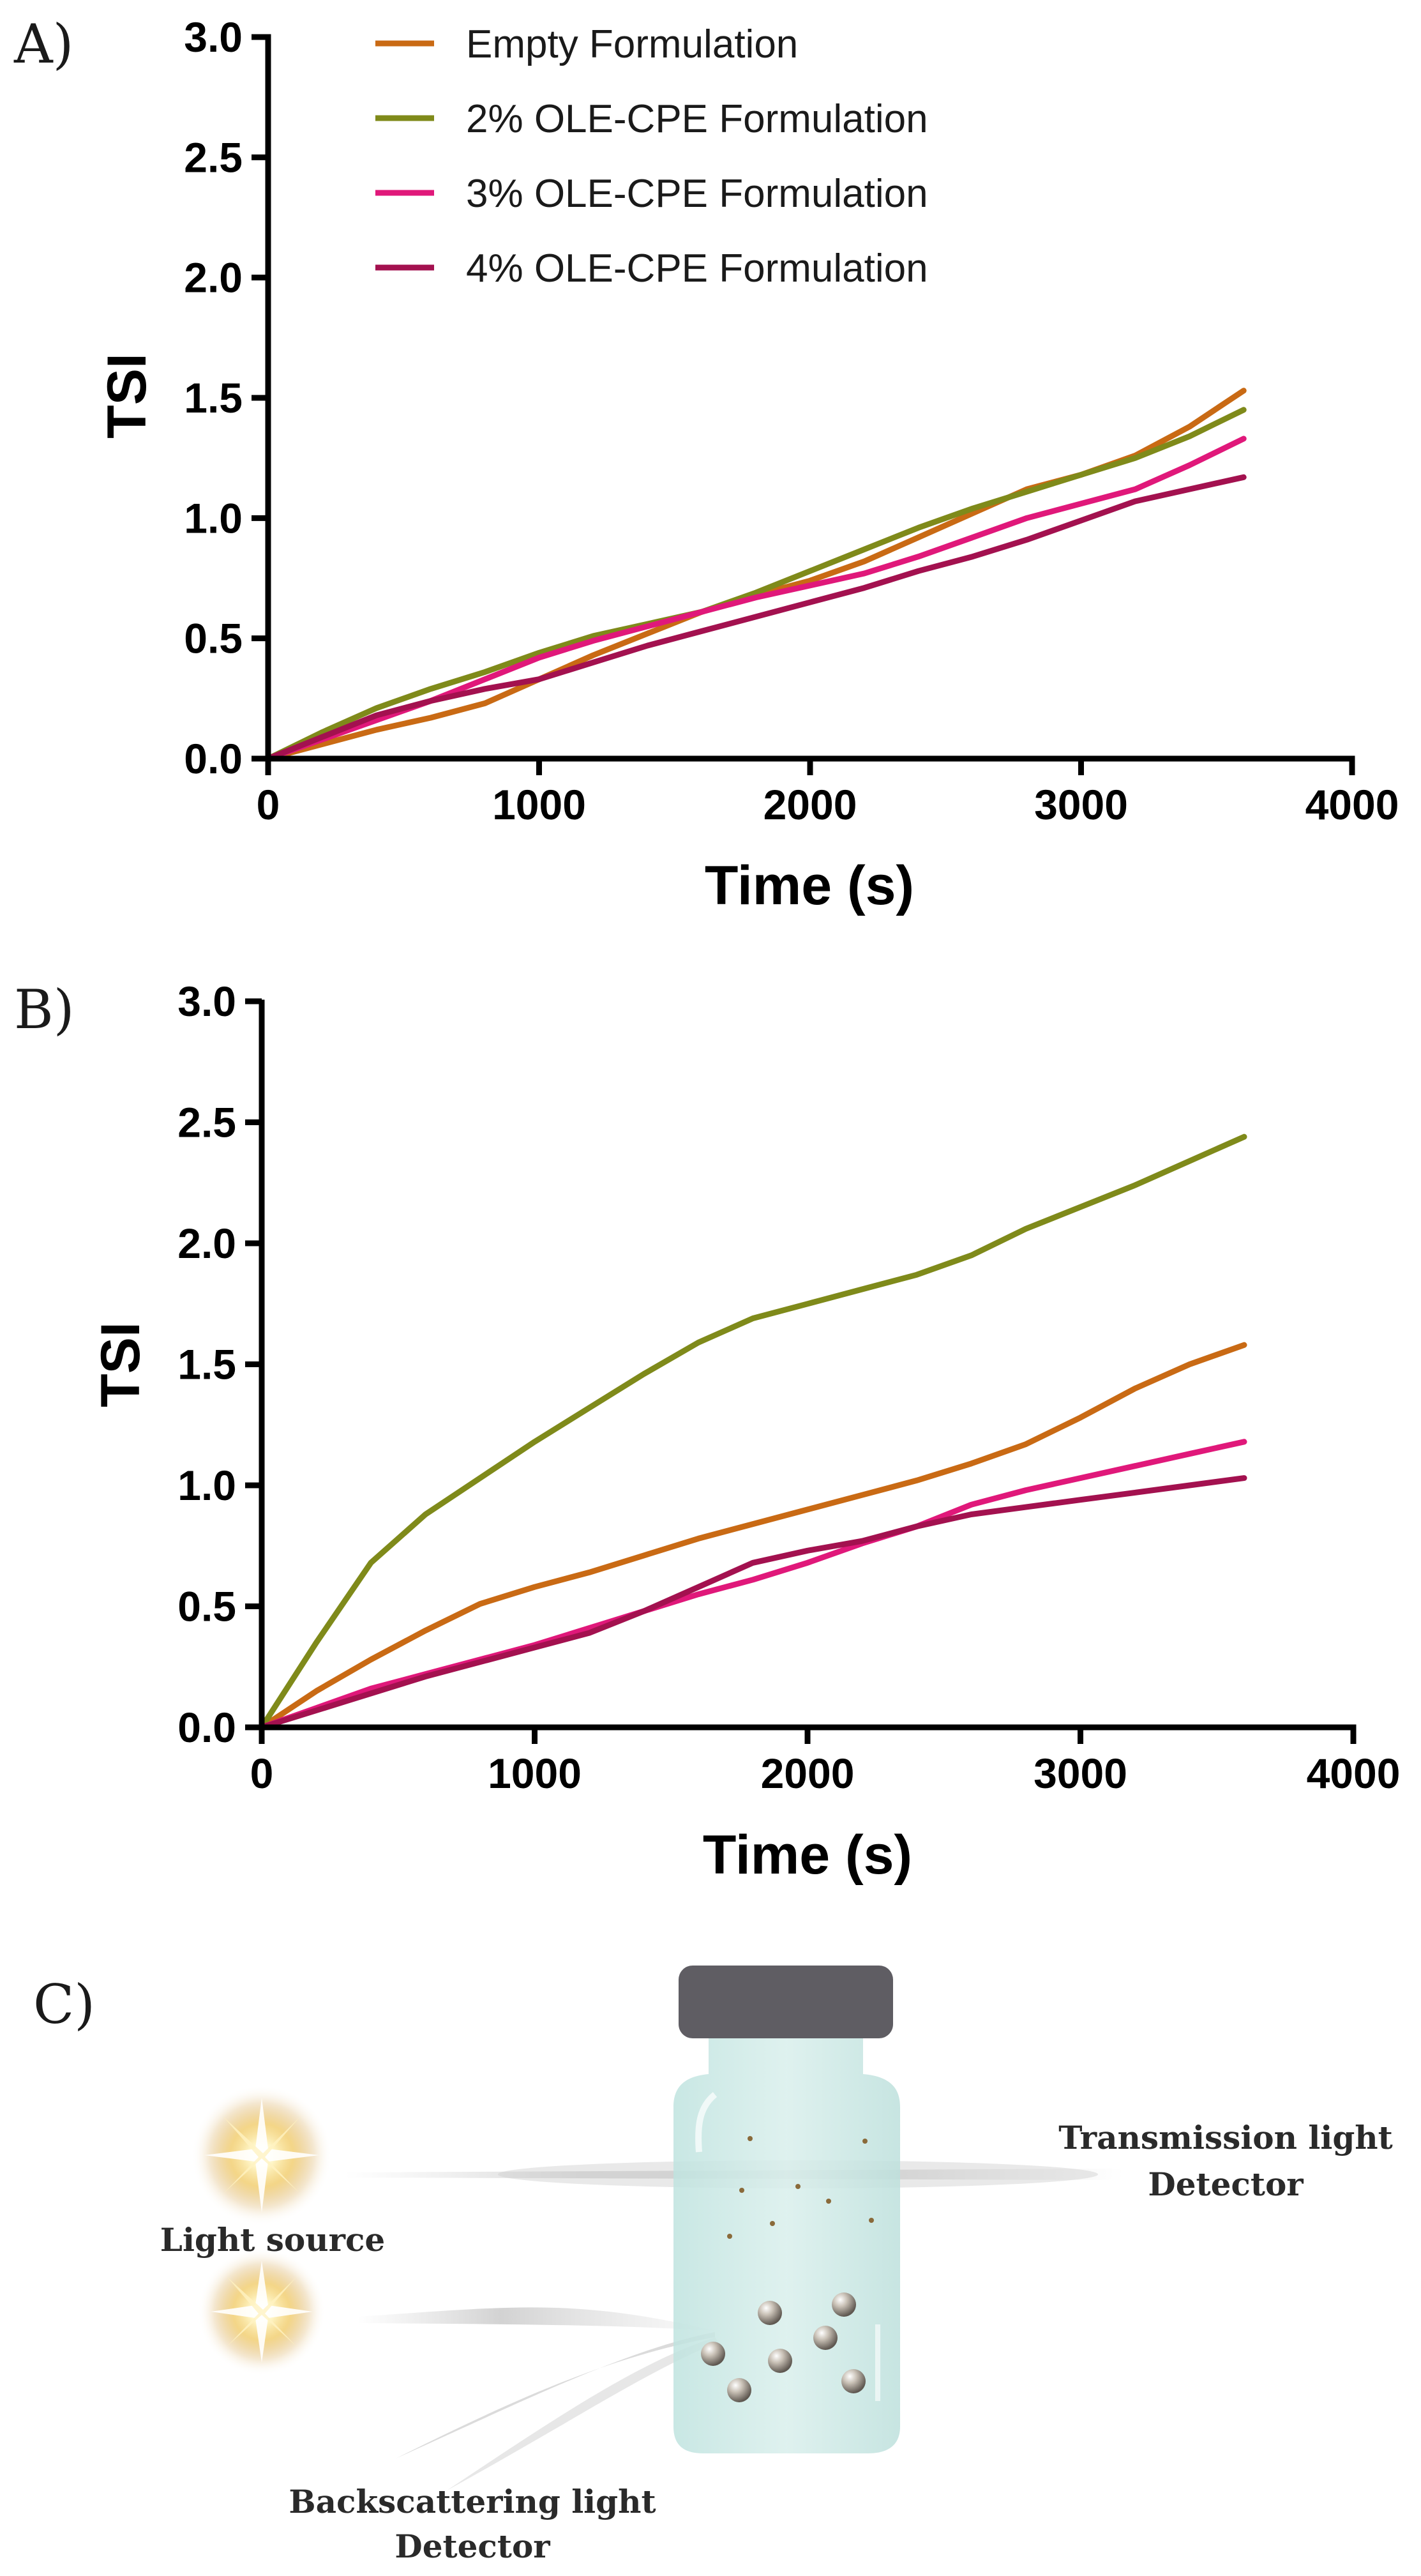 The height and width of the screenshot is (2576, 1421). I want to click on light-source-top, so click(262, 2155).